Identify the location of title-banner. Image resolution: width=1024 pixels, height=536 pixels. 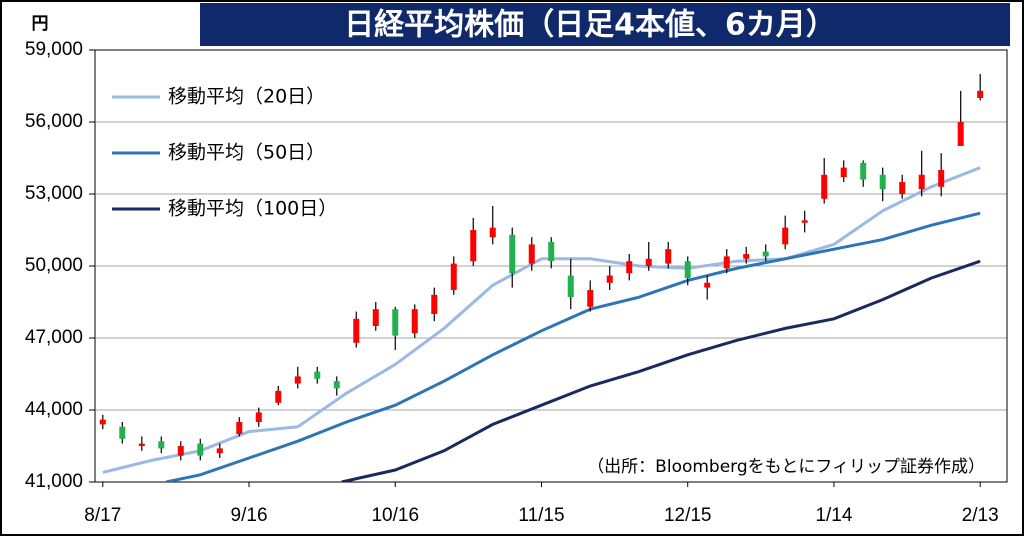
(605, 24).